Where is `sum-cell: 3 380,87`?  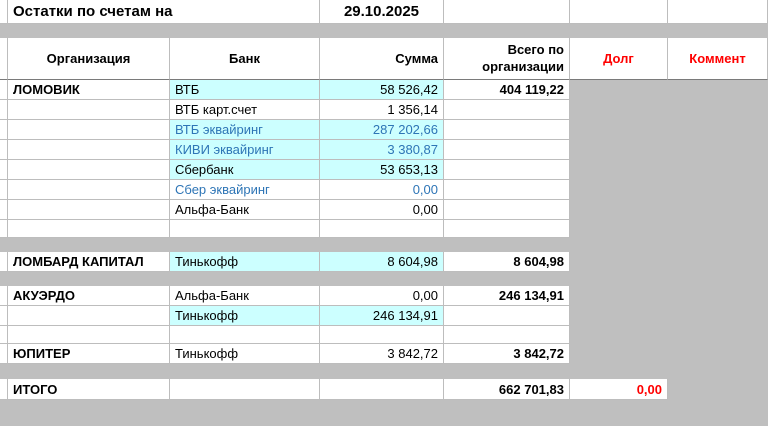 sum-cell: 3 380,87 is located at coordinates (382, 150).